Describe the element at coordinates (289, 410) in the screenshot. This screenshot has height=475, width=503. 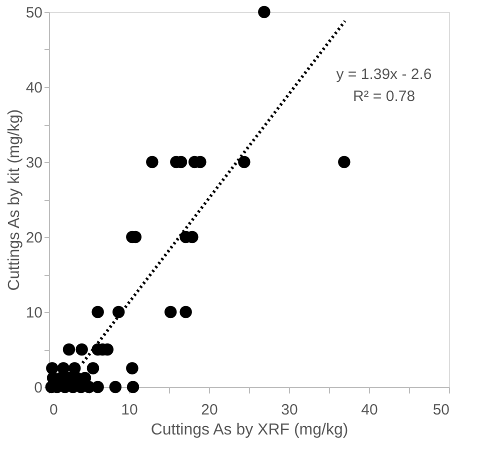
I see `x-tick-label: 30` at that location.